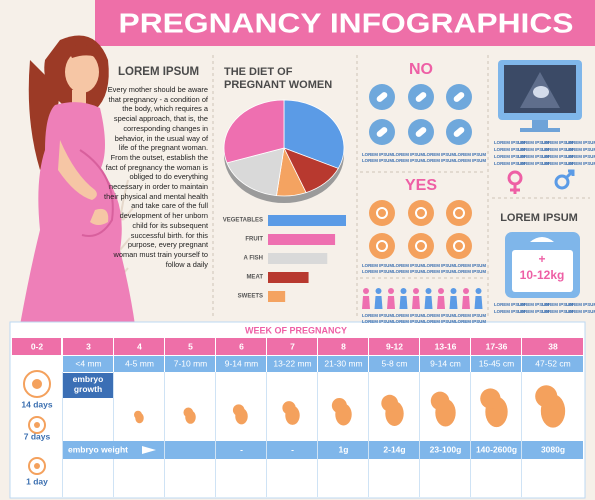  I want to click on day-label: 14 days, so click(36, 404).